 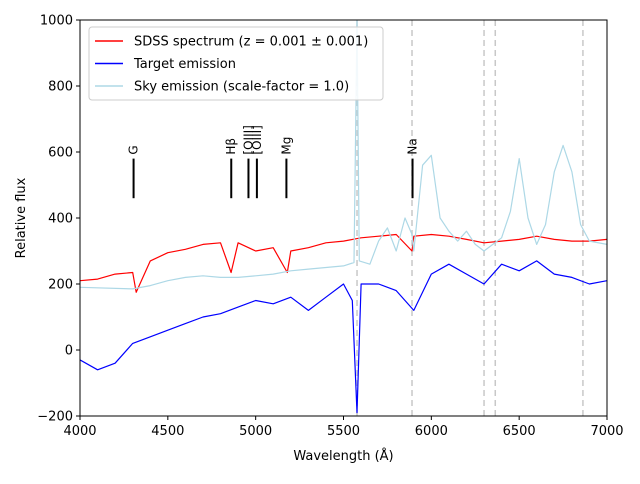 What do you see at coordinates (60, 87) in the screenshot?
I see `y-tick-label: 800` at bounding box center [60, 87].